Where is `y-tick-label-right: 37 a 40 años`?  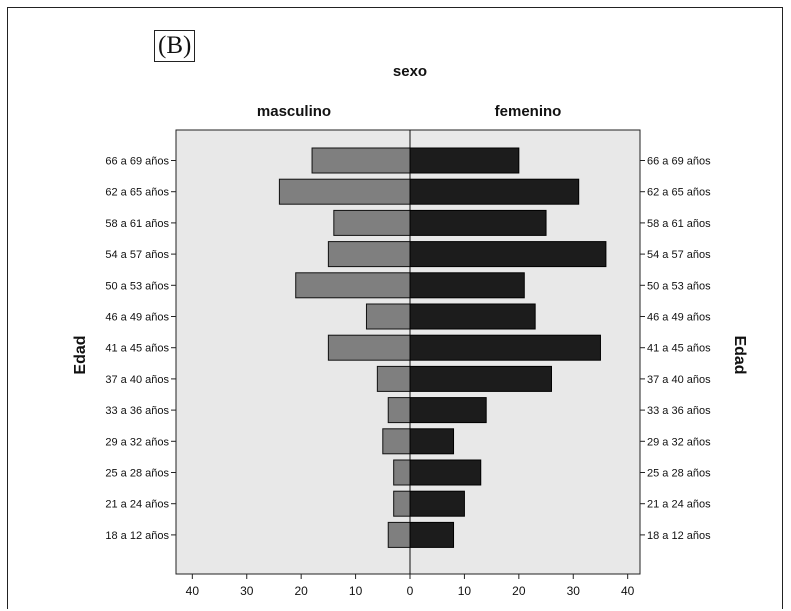 y-tick-label-right: 37 a 40 años is located at coordinates (679, 380).